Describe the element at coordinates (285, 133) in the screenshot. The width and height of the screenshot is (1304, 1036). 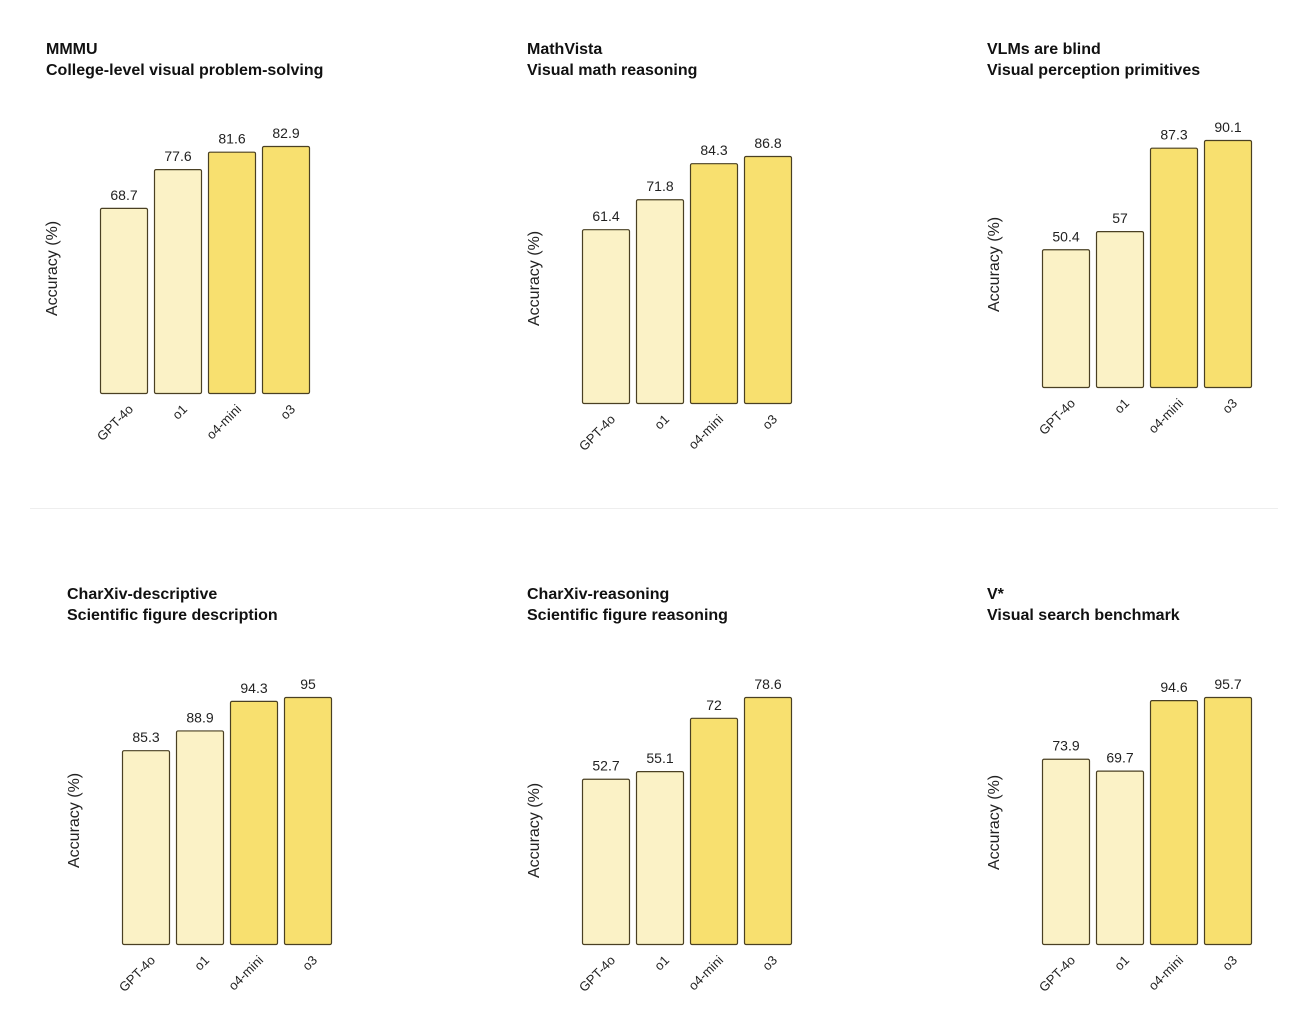
I see `data-label: 82.9` at that location.